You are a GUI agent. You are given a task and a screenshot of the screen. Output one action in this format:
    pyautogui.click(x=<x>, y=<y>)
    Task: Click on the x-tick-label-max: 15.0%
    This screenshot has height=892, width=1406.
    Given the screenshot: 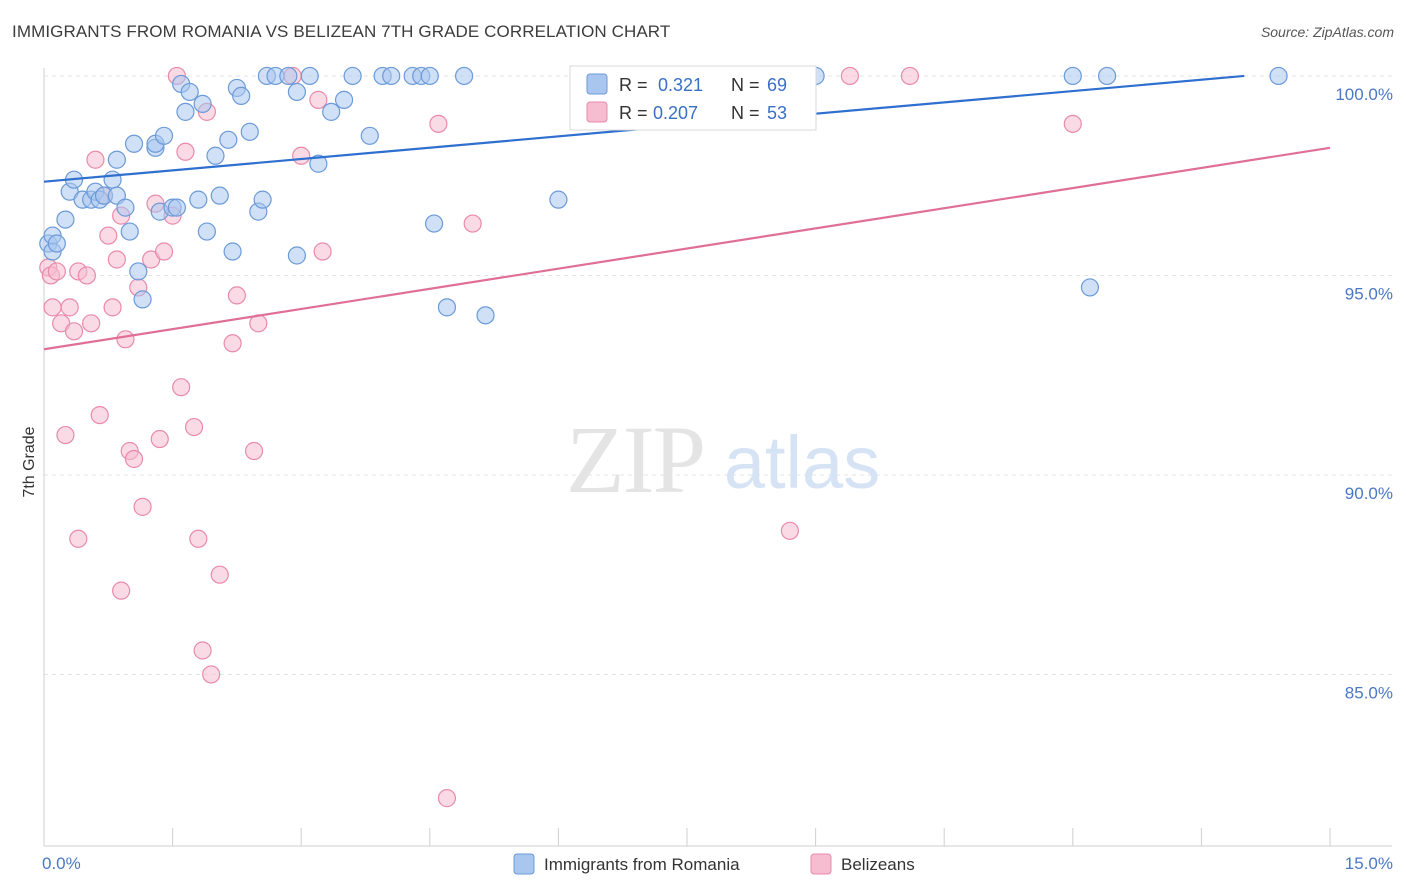 What is the action you would take?
    pyautogui.click(x=1369, y=863)
    